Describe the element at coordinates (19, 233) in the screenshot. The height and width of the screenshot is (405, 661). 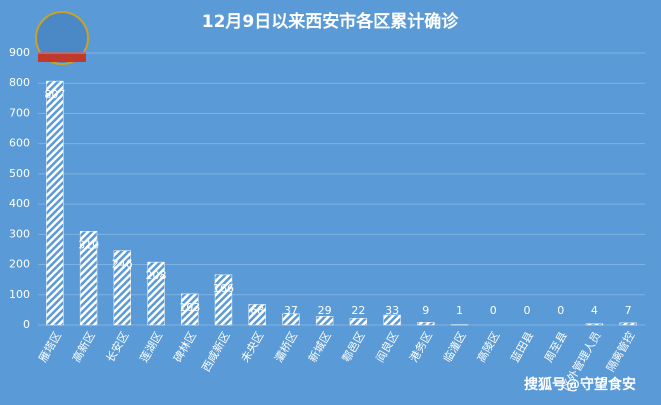
I see `y-tick-label: 300` at that location.